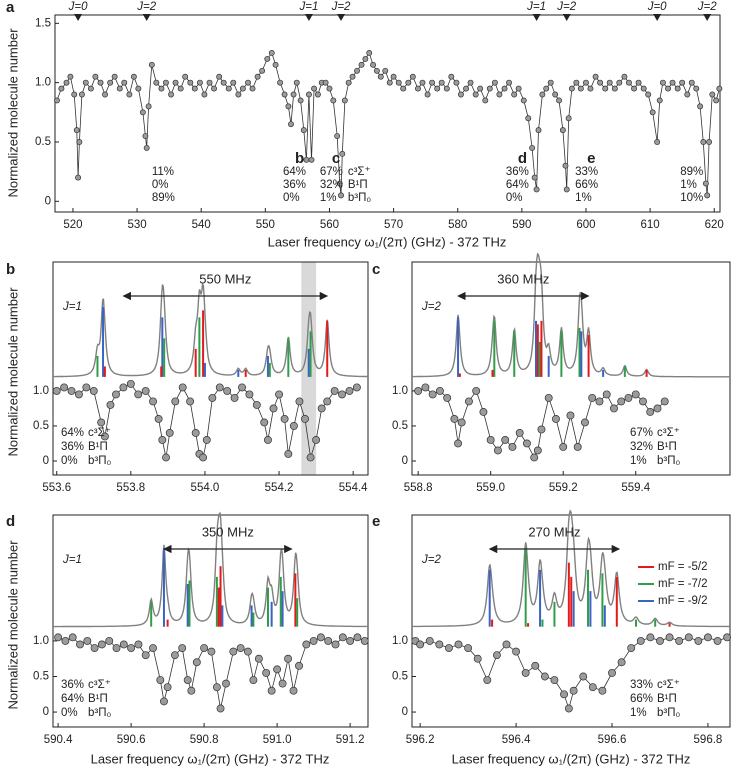  I want to click on x-tick-label: 553.6, so click(56, 488).